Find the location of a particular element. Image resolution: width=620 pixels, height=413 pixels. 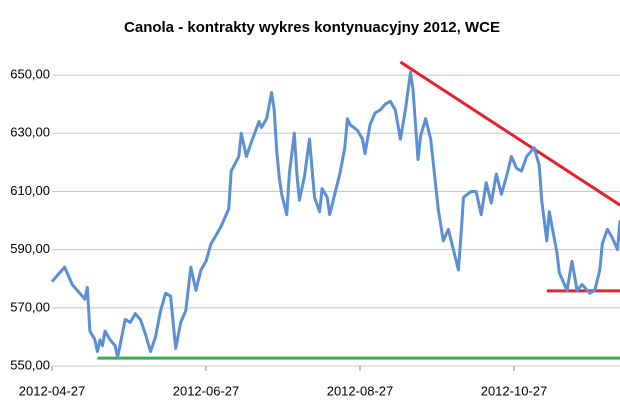

y-tick-label: 590,00 is located at coordinates (30, 248).